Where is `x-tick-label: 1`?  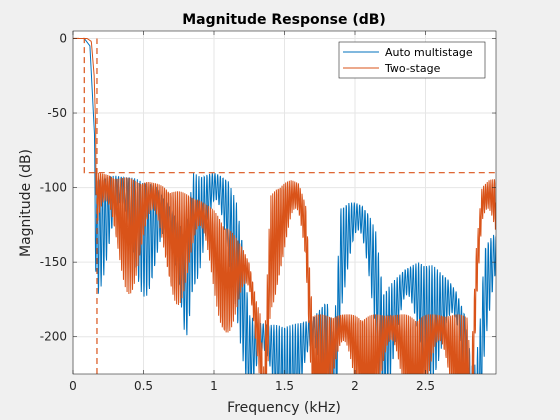
x-tick-label: 1 is located at coordinates (214, 386).